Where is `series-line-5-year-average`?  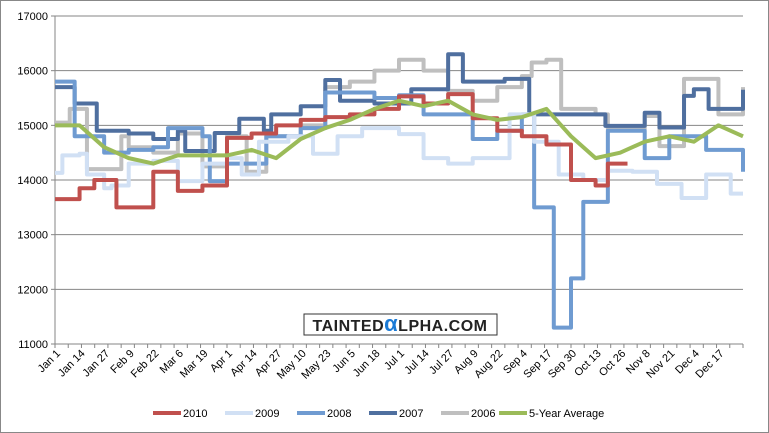
series-line-5-year-average is located at coordinates (399, 132).